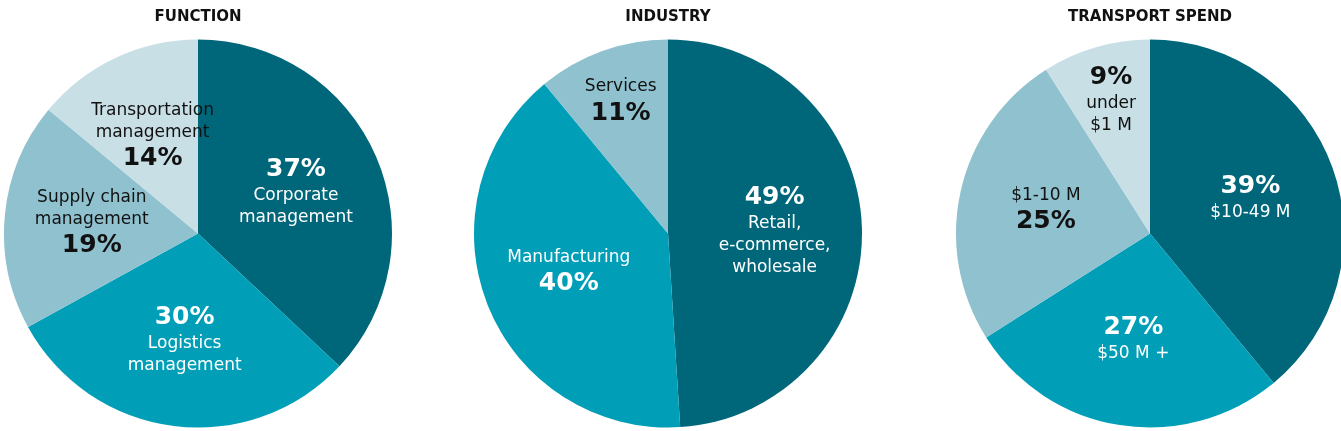  What do you see at coordinates (1250, 184) in the screenshot?
I see `data-label: 39%` at bounding box center [1250, 184].